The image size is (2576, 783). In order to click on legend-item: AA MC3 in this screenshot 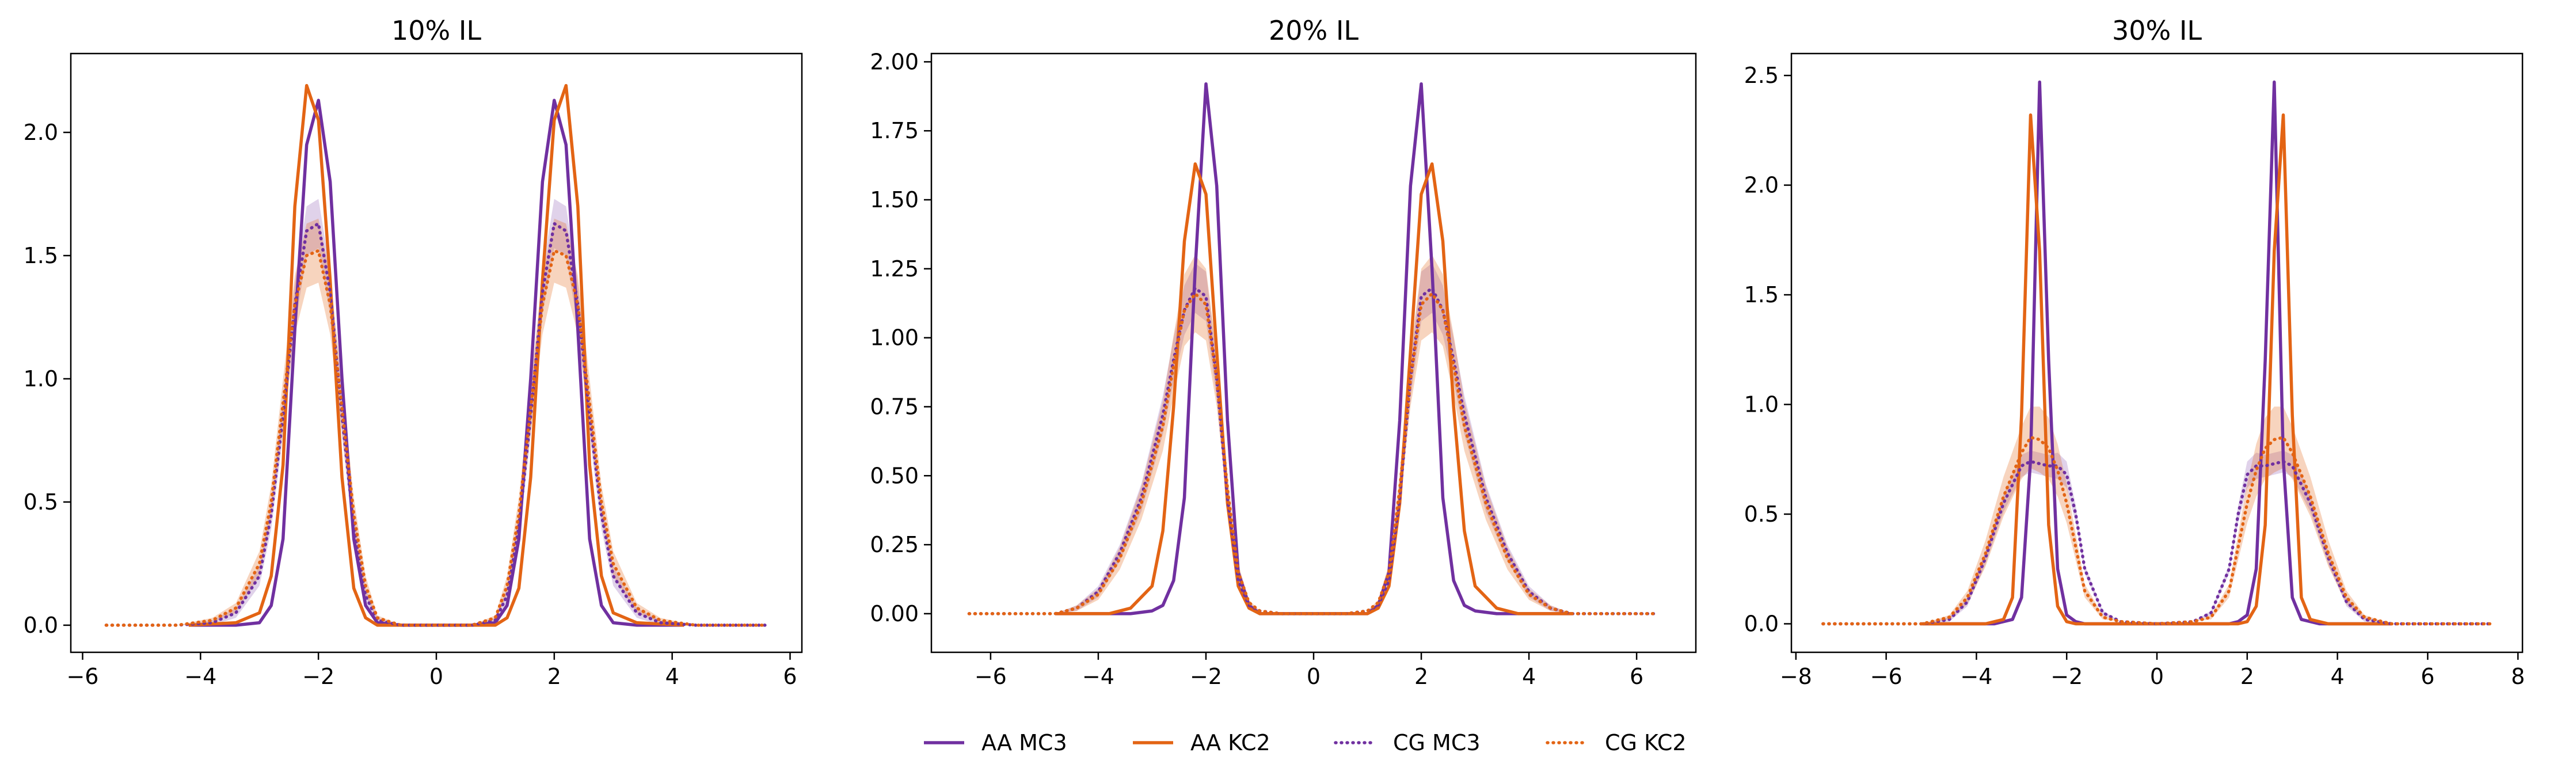, I will do `click(996, 742)`.